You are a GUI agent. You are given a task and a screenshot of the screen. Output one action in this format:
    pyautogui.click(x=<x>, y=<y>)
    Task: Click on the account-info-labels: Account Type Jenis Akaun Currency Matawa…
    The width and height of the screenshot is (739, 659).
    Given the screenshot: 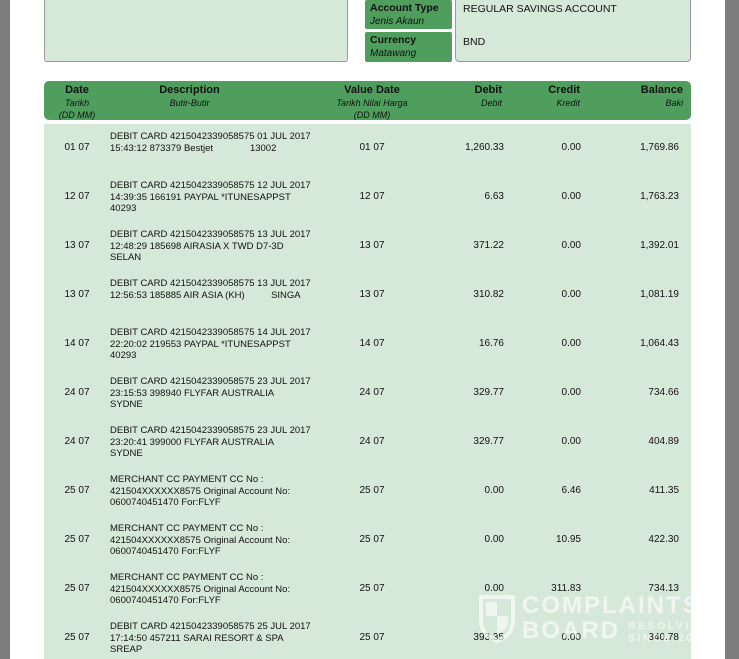 What is the action you would take?
    pyautogui.click(x=408, y=31)
    